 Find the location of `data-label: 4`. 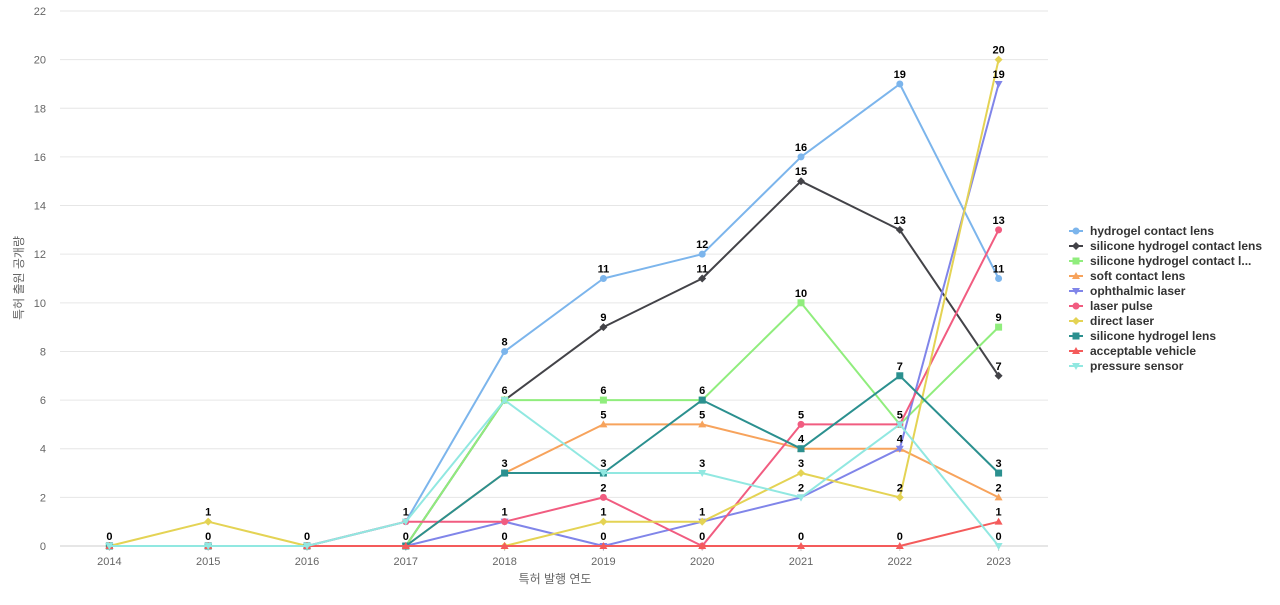

data-label: 4 is located at coordinates (900, 440).